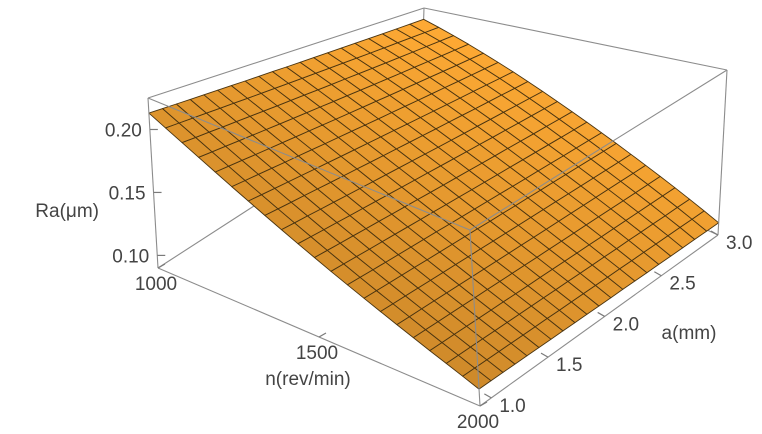 This screenshot has width=762, height=434. Describe the element at coordinates (682, 284) in the screenshot. I see `y-tick-label: 2.5` at that location.